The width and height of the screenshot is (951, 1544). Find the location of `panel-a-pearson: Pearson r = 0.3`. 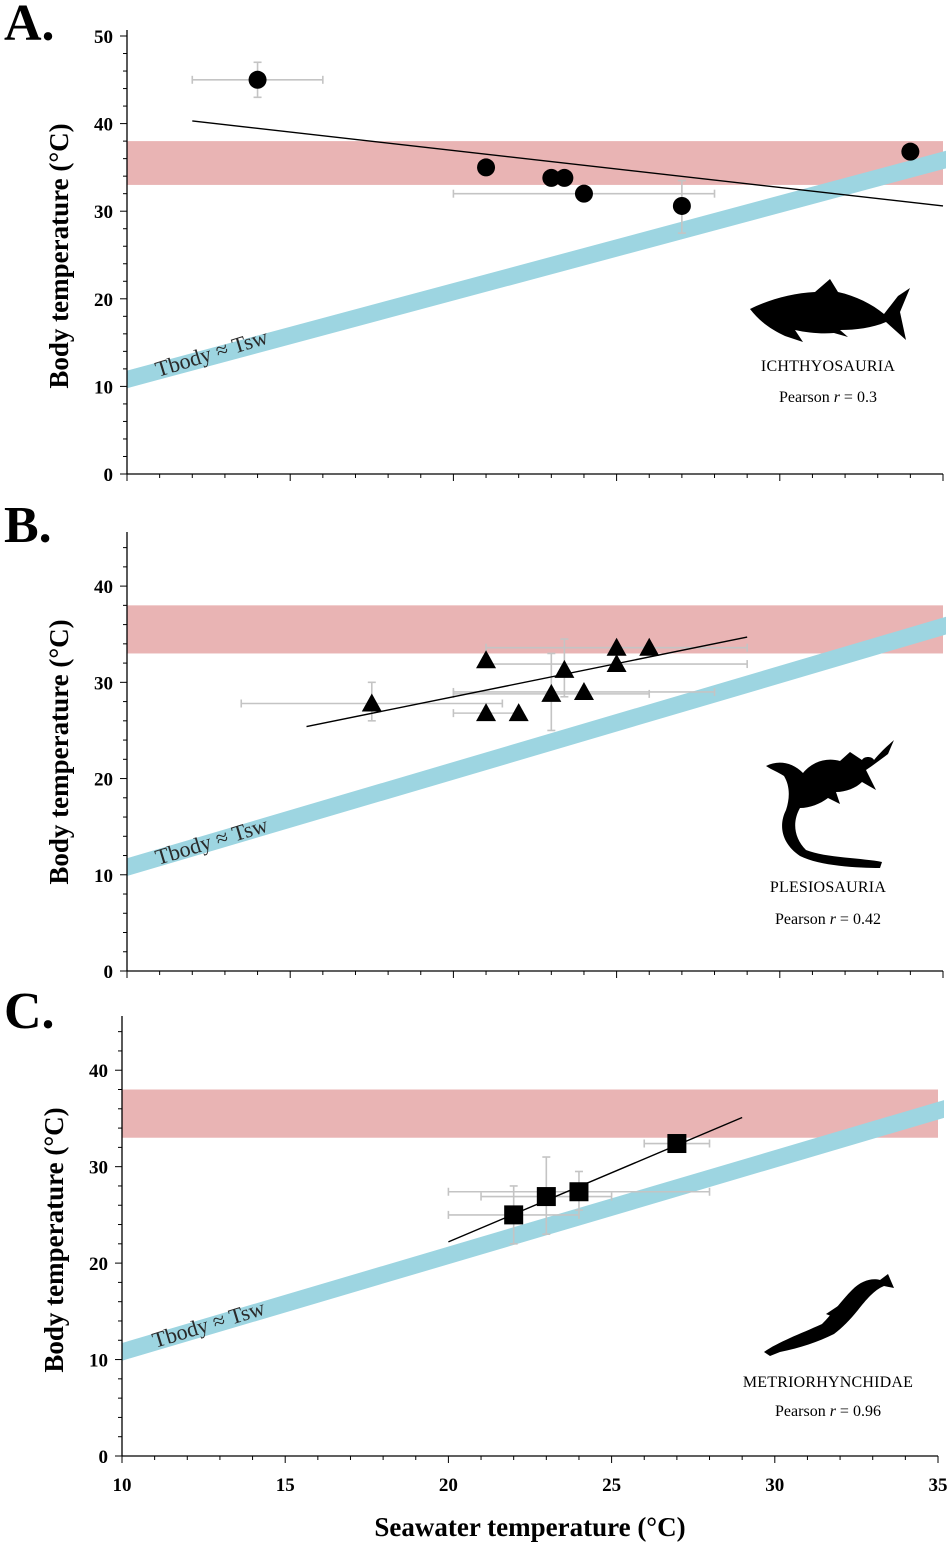

panel-a-pearson: Pearson r = 0.3 is located at coordinates (828, 397).